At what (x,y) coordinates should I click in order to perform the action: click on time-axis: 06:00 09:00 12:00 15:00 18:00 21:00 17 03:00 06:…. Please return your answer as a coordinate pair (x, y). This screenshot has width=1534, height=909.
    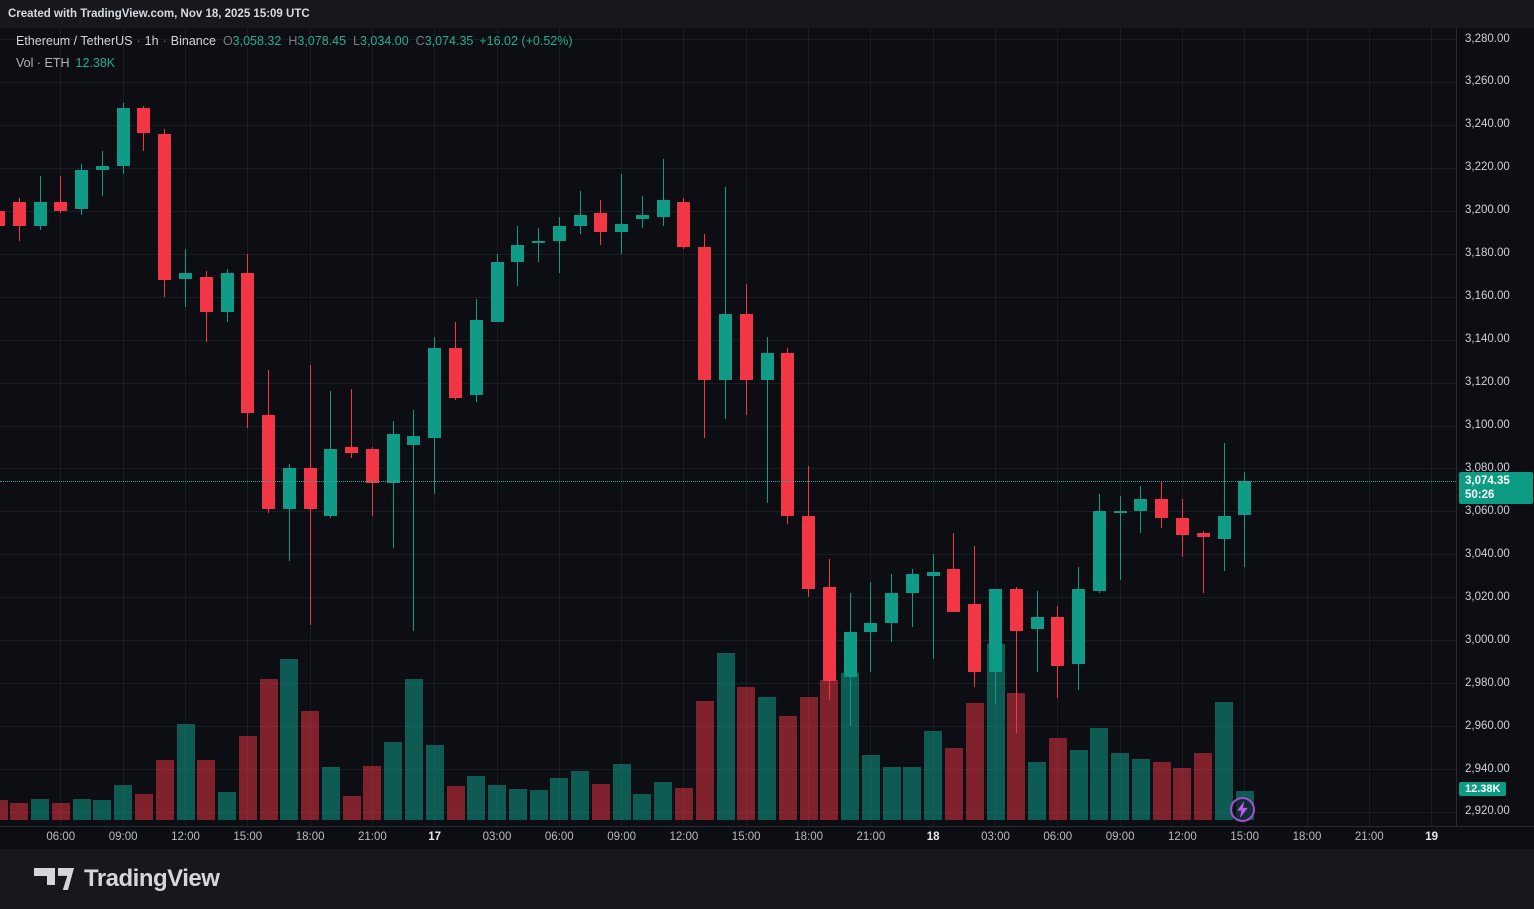
    Looking at the image, I should click on (767, 837).